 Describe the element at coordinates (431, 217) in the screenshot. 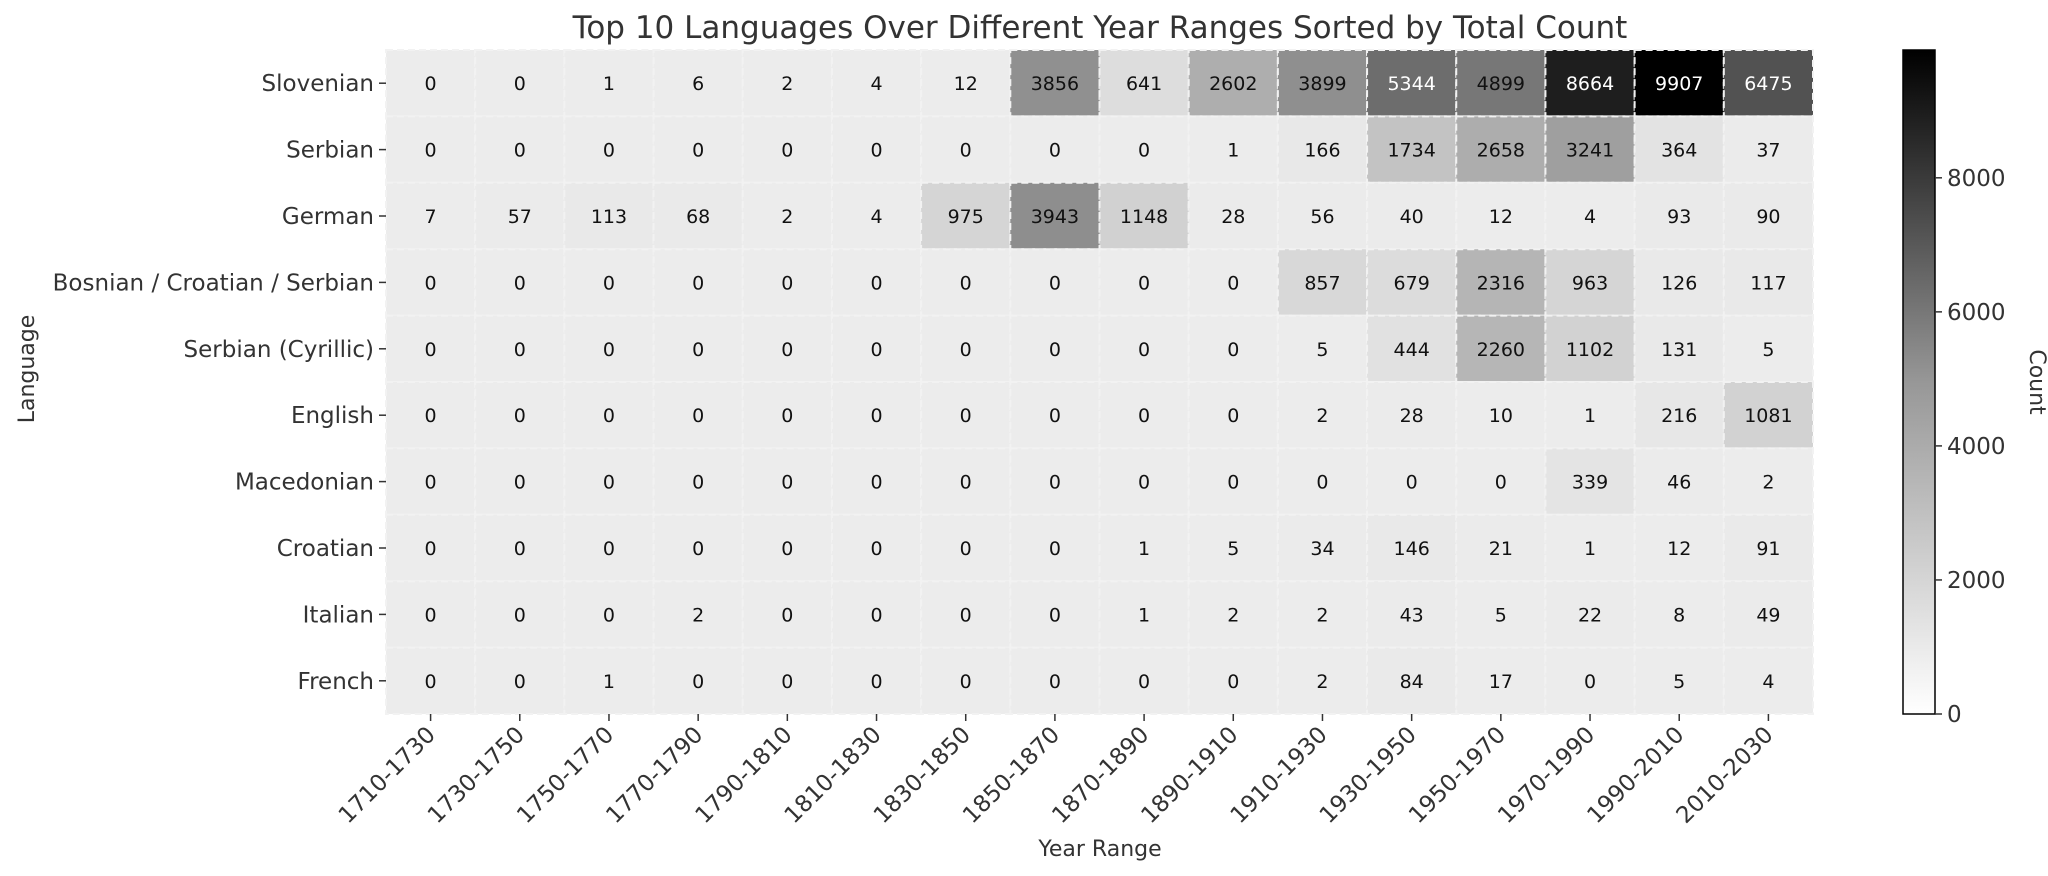

I see `cell-value-label: 7` at that location.